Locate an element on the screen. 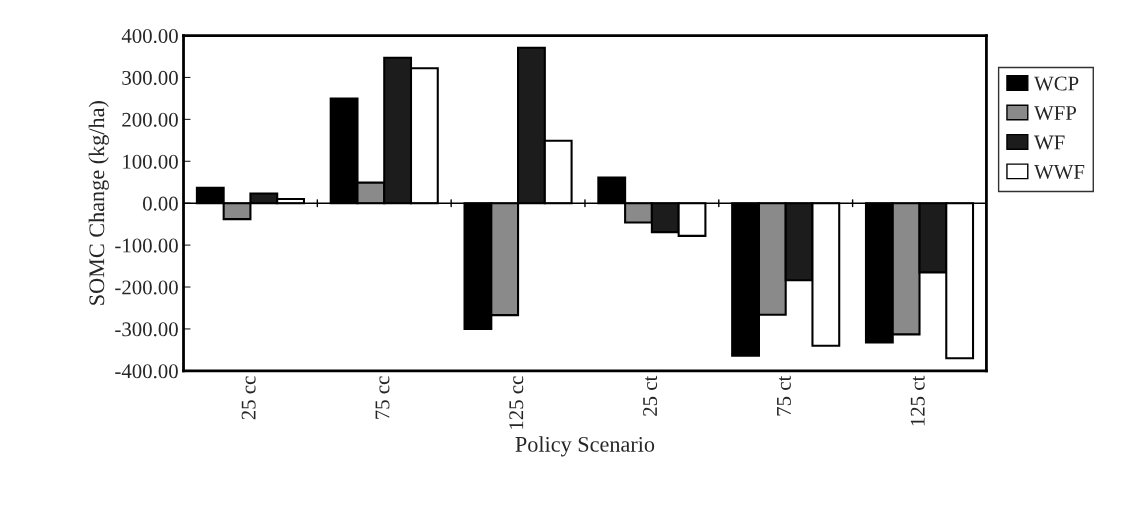 Image resolution: width=1147 pixels, height=508 pixels. legend-label: WFP is located at coordinates (1055, 113).